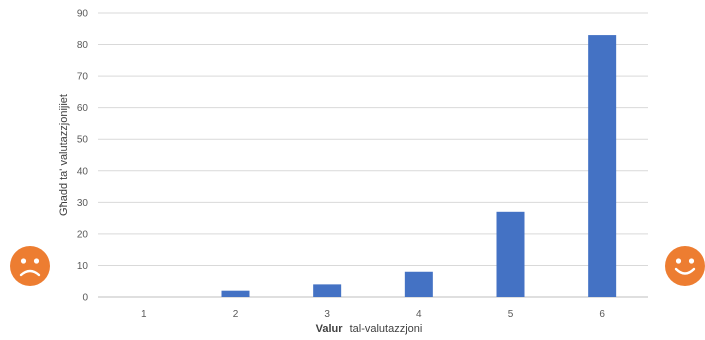  What do you see at coordinates (602, 314) in the screenshot?
I see `x-tick-label: 6` at bounding box center [602, 314].